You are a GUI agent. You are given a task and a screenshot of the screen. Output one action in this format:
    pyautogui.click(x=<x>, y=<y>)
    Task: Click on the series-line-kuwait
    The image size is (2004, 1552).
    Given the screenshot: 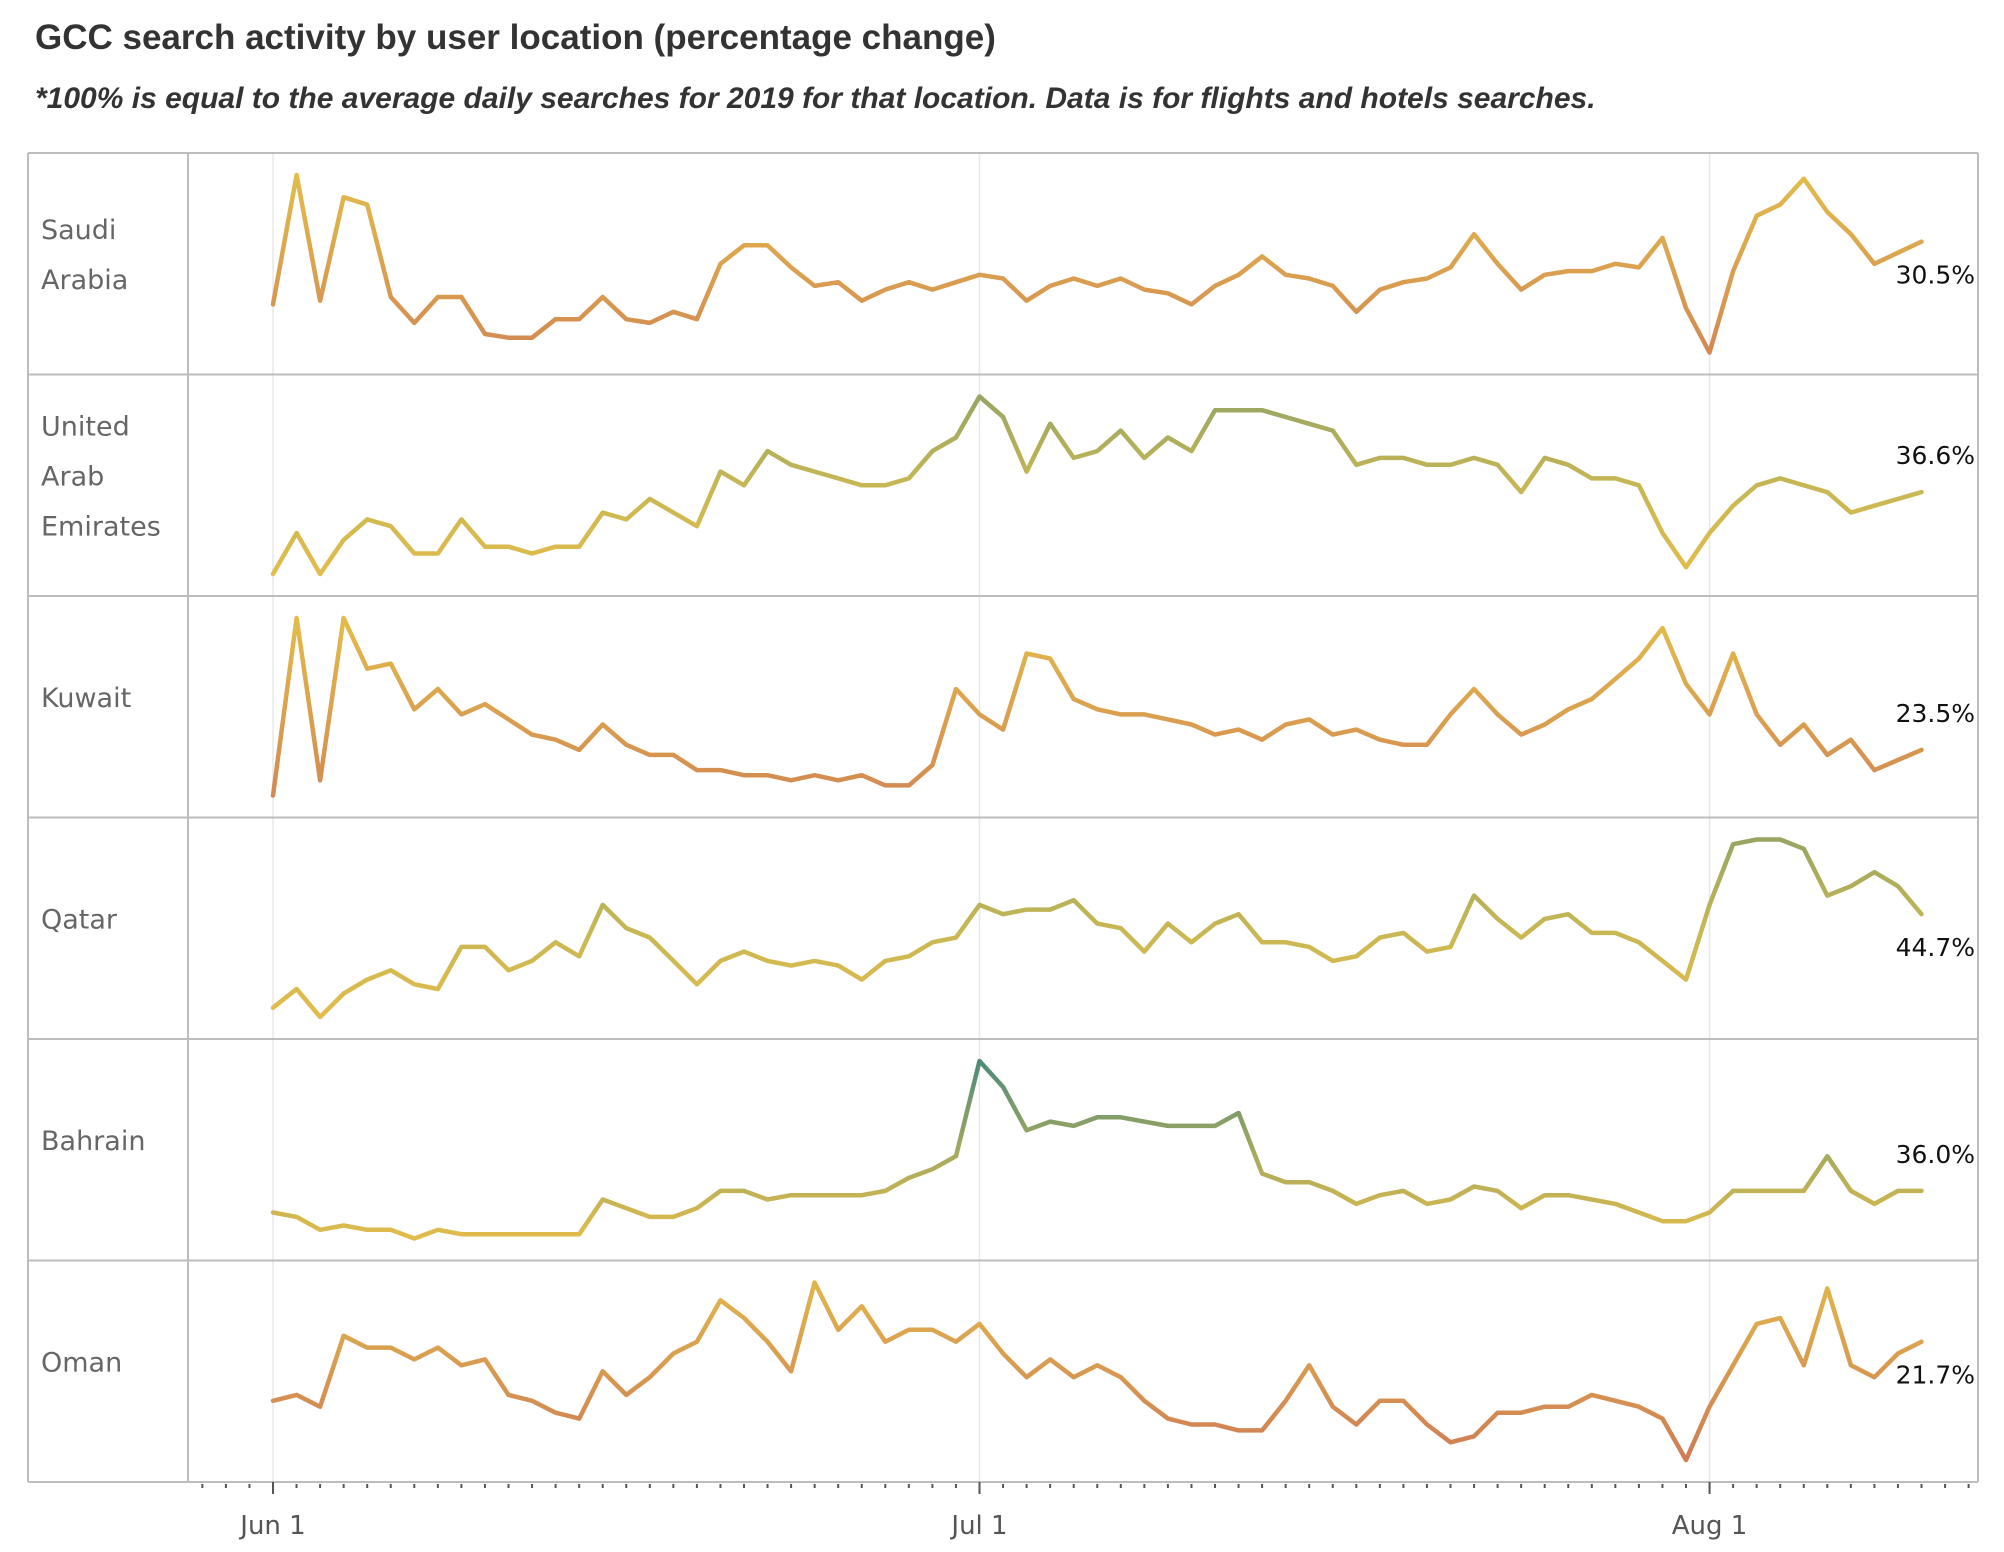 What is the action you would take?
    pyautogui.click(x=1097, y=706)
    